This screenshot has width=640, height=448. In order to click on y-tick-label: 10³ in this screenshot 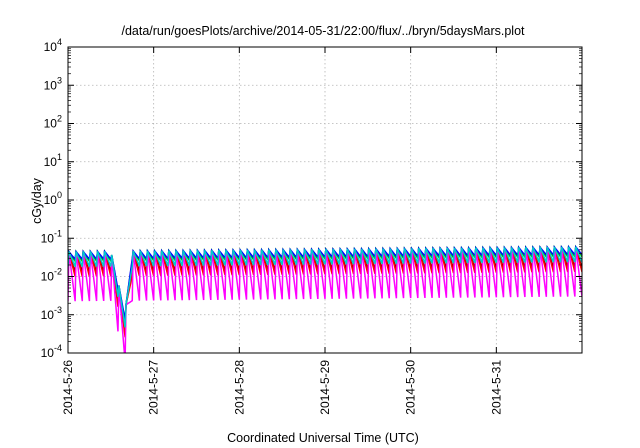, I will do `click(53, 83)`.